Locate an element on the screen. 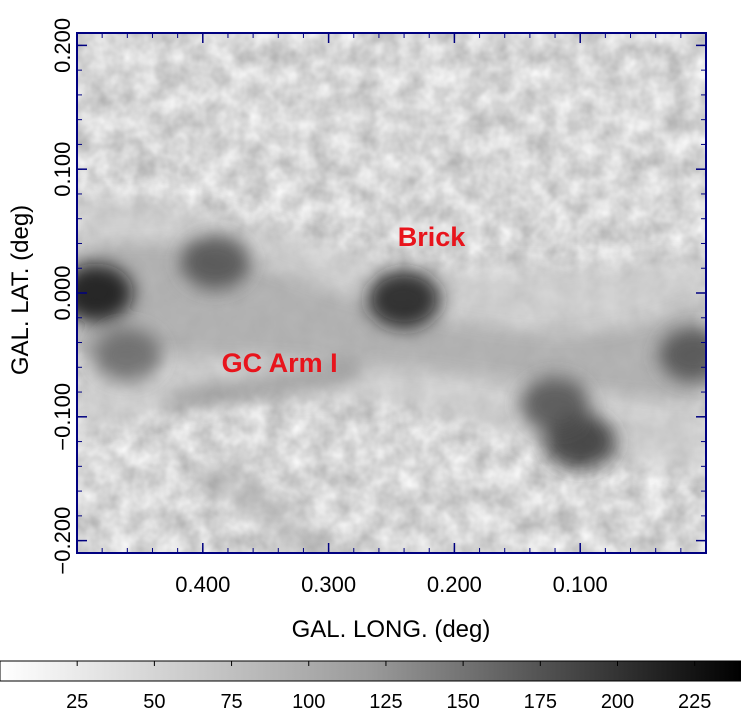  colorbar is located at coordinates (370, 671).